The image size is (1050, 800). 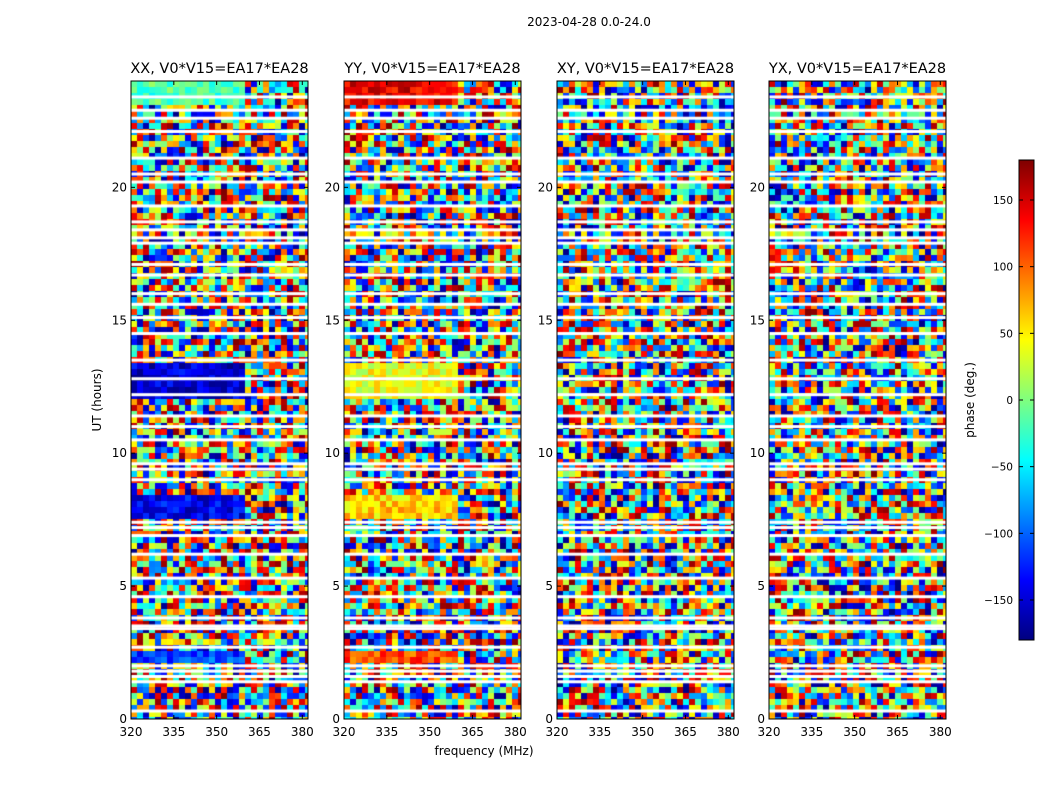 I want to click on panel-4-heatmap, so click(x=857, y=400).